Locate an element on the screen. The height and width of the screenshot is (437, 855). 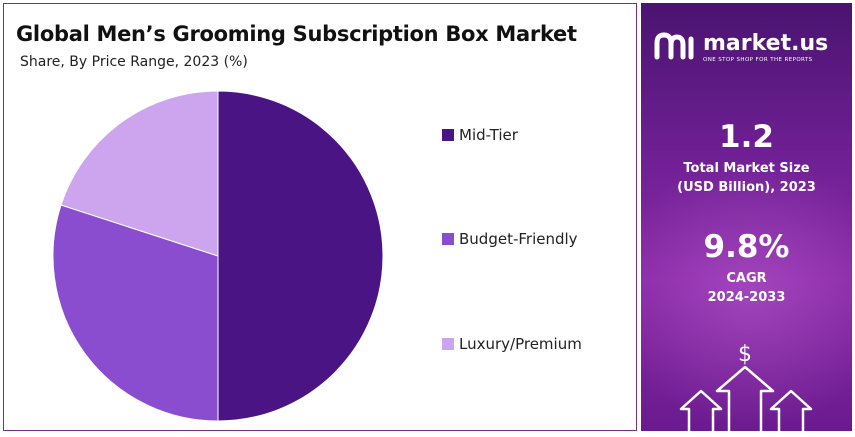
legend-item-budget-friendly: Budget-Friendly is located at coordinates (510, 239).